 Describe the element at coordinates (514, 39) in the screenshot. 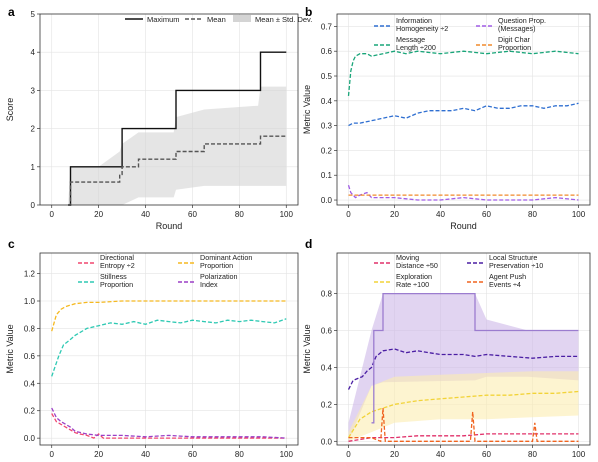

I see `legend-label: Digit Char` at that location.